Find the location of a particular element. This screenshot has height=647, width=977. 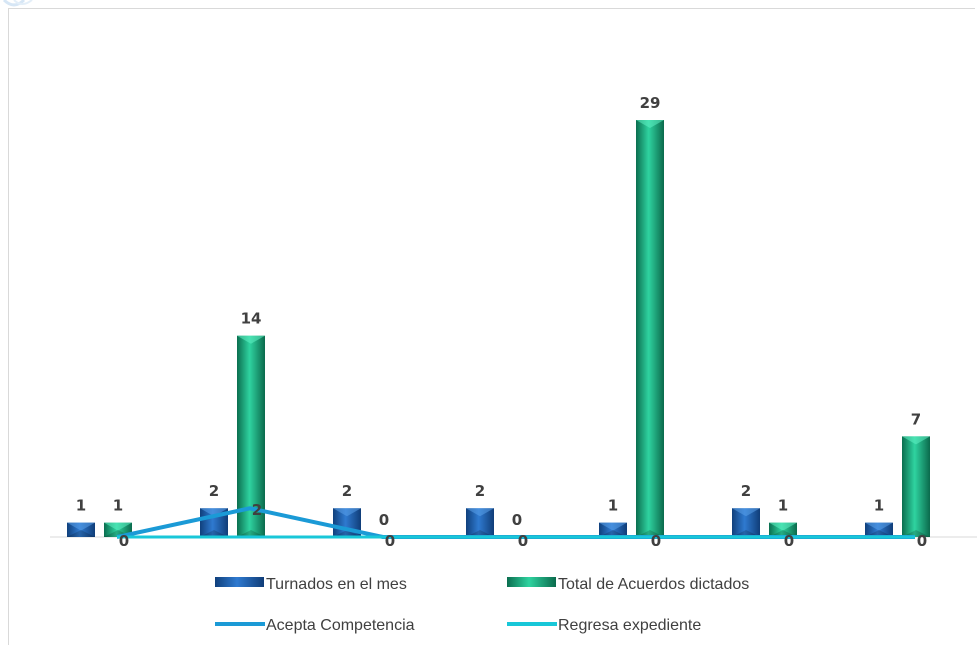

data-label-acepta-competencia-1: 2 is located at coordinates (257, 510).